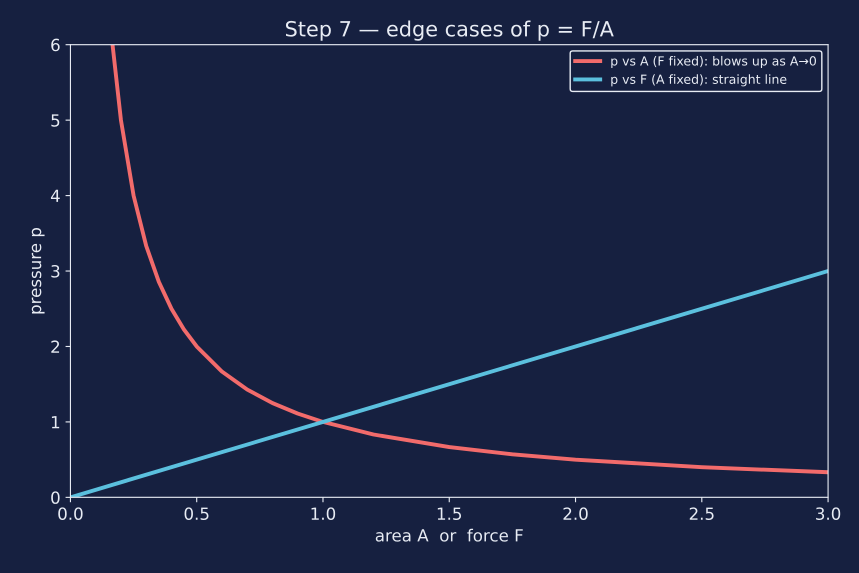 The width and height of the screenshot is (859, 573). What do you see at coordinates (450, 514) in the screenshot?
I see `x-tick-label: 1.5` at bounding box center [450, 514].